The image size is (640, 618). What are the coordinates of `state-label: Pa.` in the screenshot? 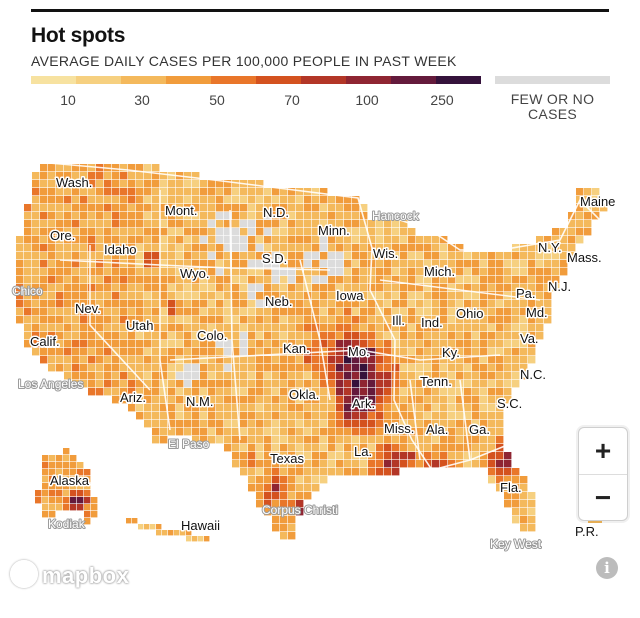 It's located at (526, 293).